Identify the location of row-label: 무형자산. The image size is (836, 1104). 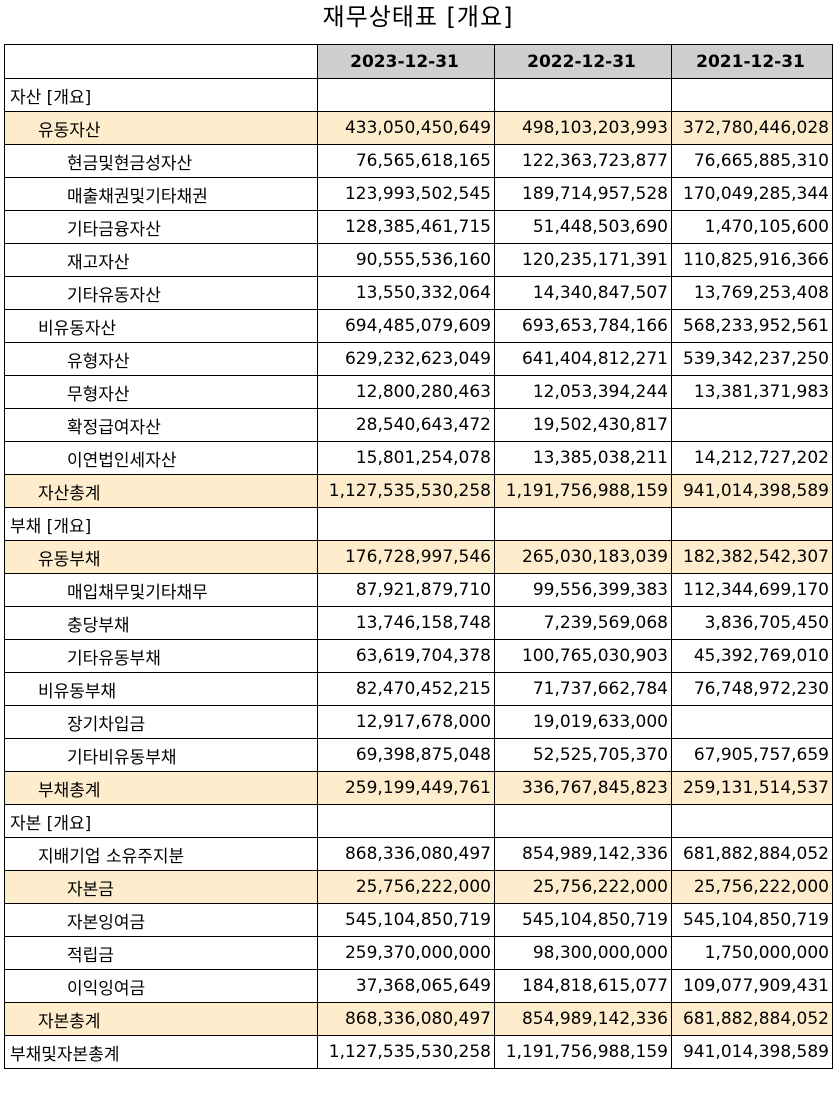
(161, 392).